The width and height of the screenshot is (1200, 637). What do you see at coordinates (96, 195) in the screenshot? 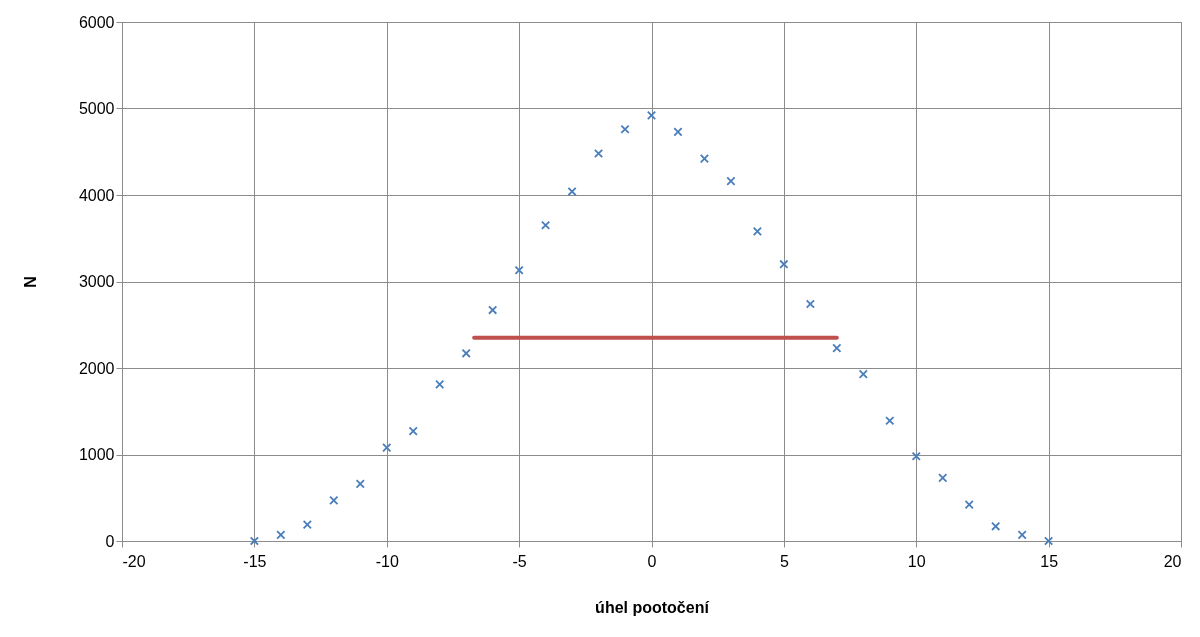
I see `y-tick-label: 4000` at bounding box center [96, 195].